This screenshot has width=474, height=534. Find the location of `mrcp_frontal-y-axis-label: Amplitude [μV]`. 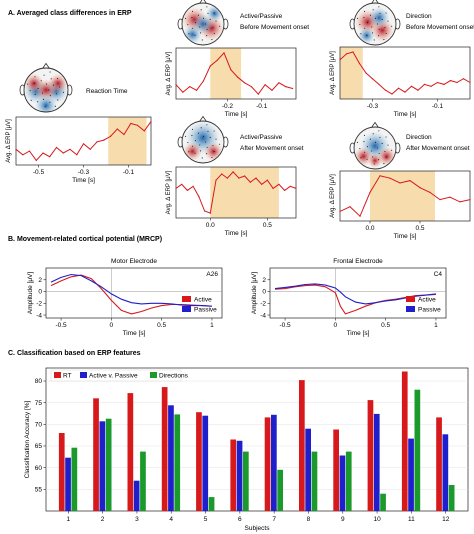

mrcp_frontal-y-axis-label: Amplitude [μV] is located at coordinates (254, 293).